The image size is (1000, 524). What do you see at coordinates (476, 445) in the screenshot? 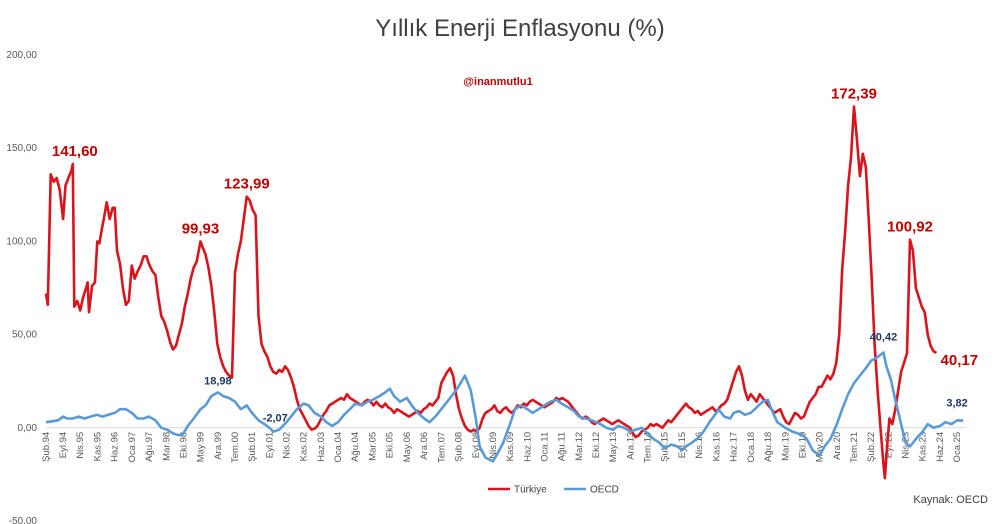
I see `x-tick-label: Eyl.08` at bounding box center [476, 445].